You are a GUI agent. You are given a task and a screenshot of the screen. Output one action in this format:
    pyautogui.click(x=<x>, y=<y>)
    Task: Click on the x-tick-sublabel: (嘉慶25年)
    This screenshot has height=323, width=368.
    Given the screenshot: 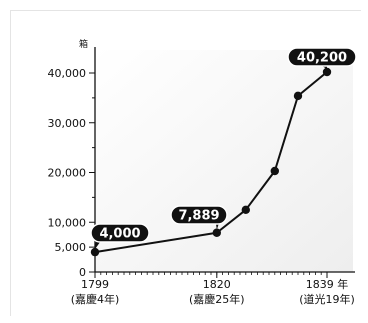 What is the action you would take?
    pyautogui.click(x=217, y=299)
    